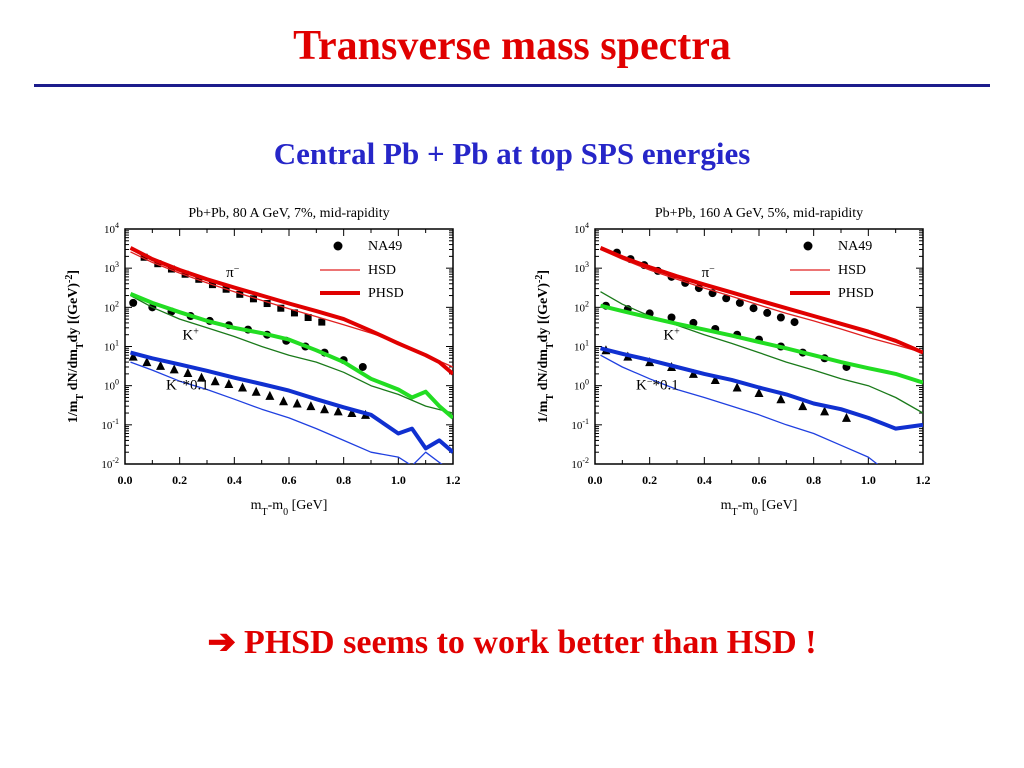  Describe the element at coordinates (179, 480) in the screenshot. I see `x-tick-label: 0.2` at that location.